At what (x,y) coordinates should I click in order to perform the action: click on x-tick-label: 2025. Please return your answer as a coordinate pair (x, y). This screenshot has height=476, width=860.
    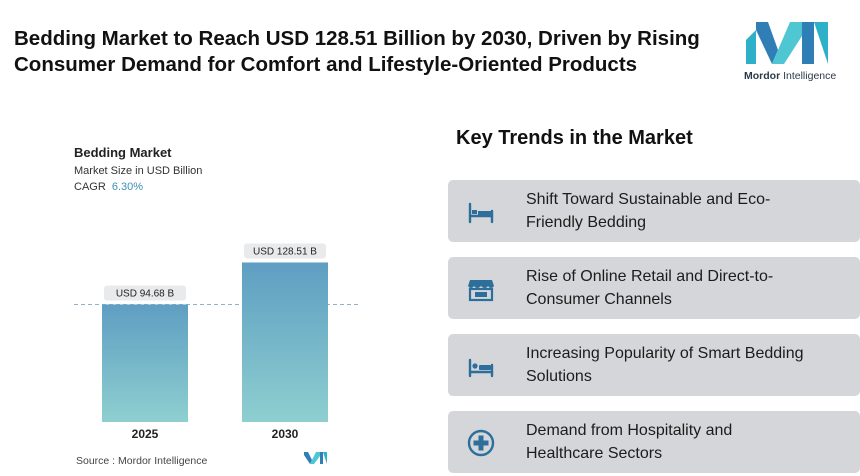
    Looking at the image, I should click on (145, 434).